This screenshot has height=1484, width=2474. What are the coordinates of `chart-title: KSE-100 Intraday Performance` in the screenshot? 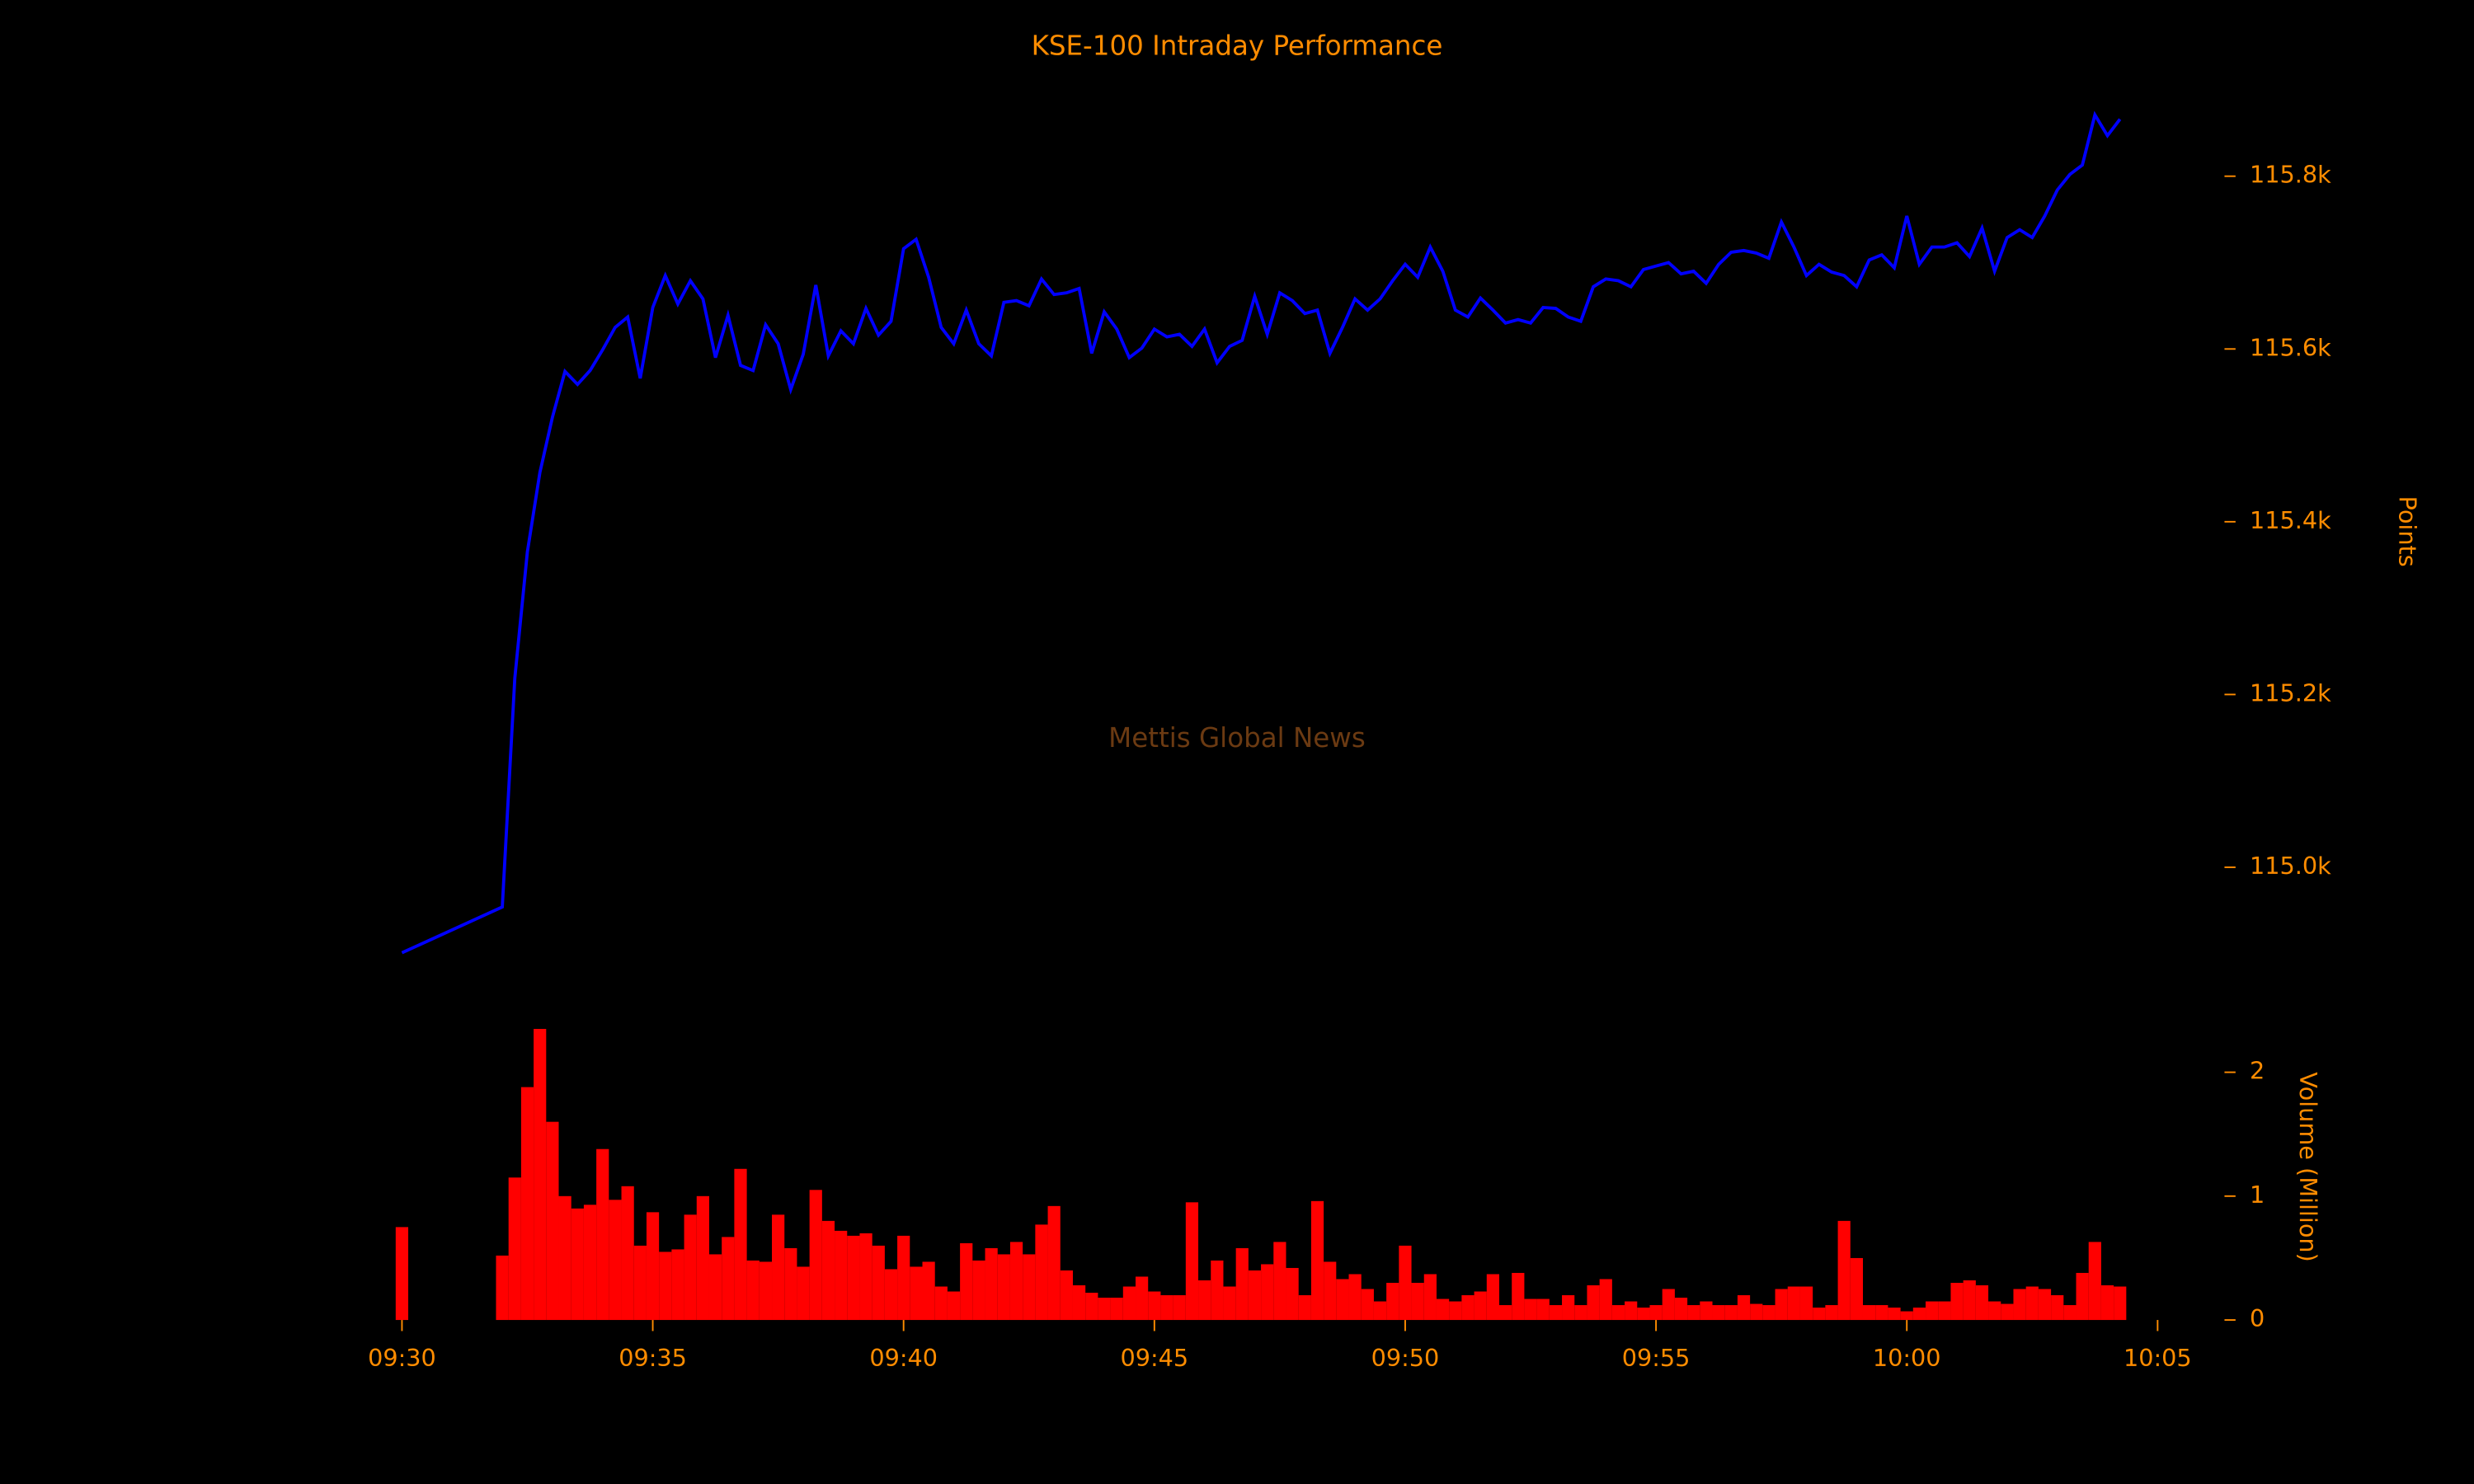 It's located at (1237, 45).